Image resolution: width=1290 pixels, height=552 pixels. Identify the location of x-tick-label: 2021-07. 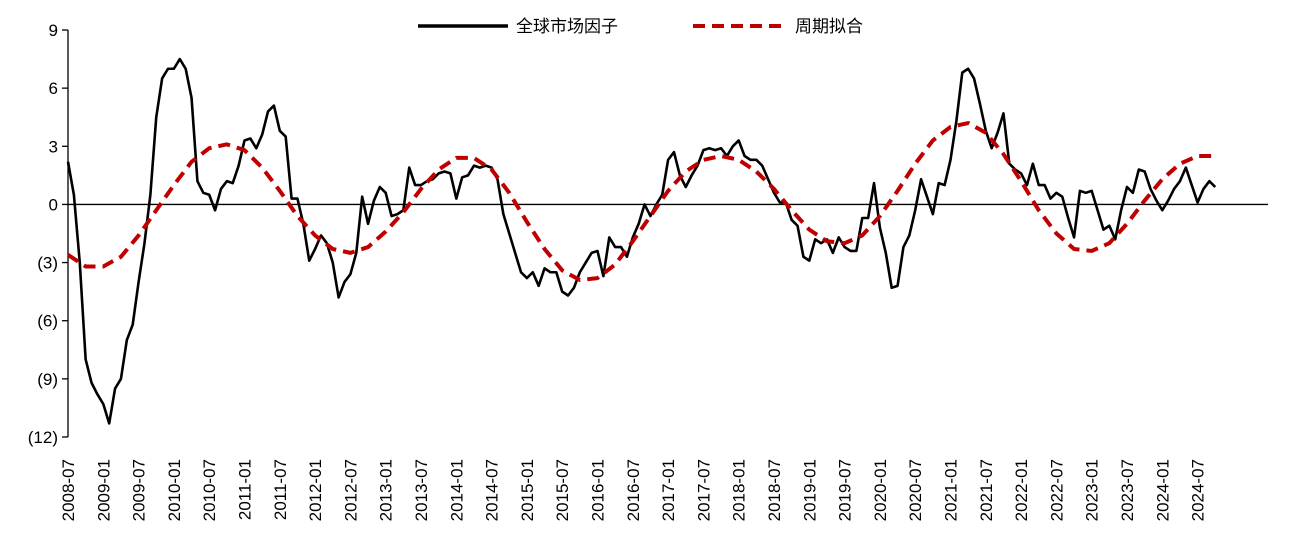
(986, 490).